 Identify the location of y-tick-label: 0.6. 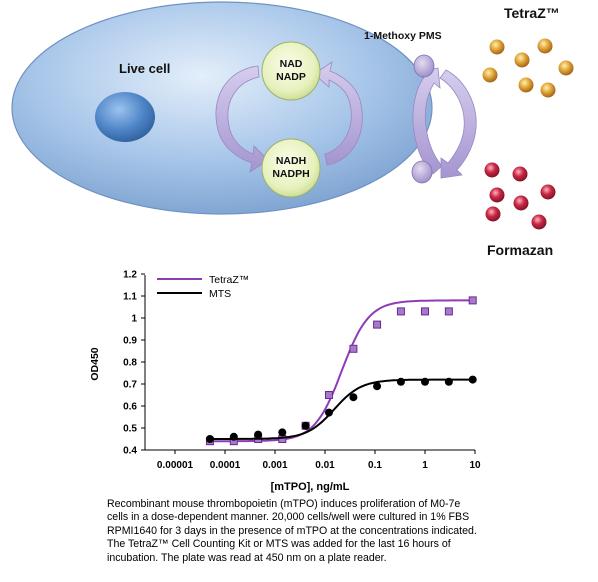
(130, 407).